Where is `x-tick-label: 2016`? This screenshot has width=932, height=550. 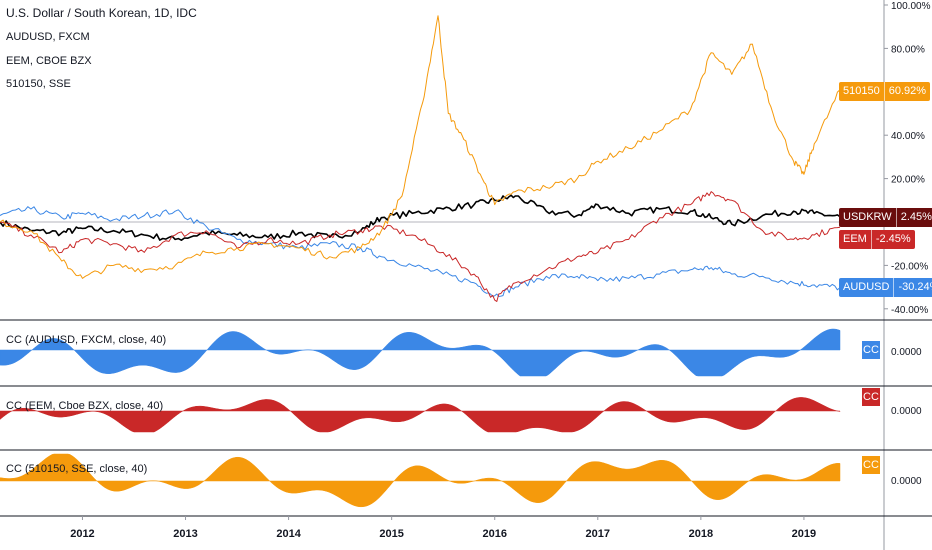
x-tick-label: 2016 is located at coordinates (494, 534).